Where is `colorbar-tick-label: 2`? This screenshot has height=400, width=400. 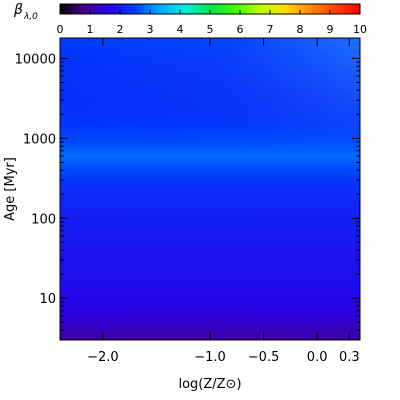
colorbar-tick-label: 2 is located at coordinates (120, 29).